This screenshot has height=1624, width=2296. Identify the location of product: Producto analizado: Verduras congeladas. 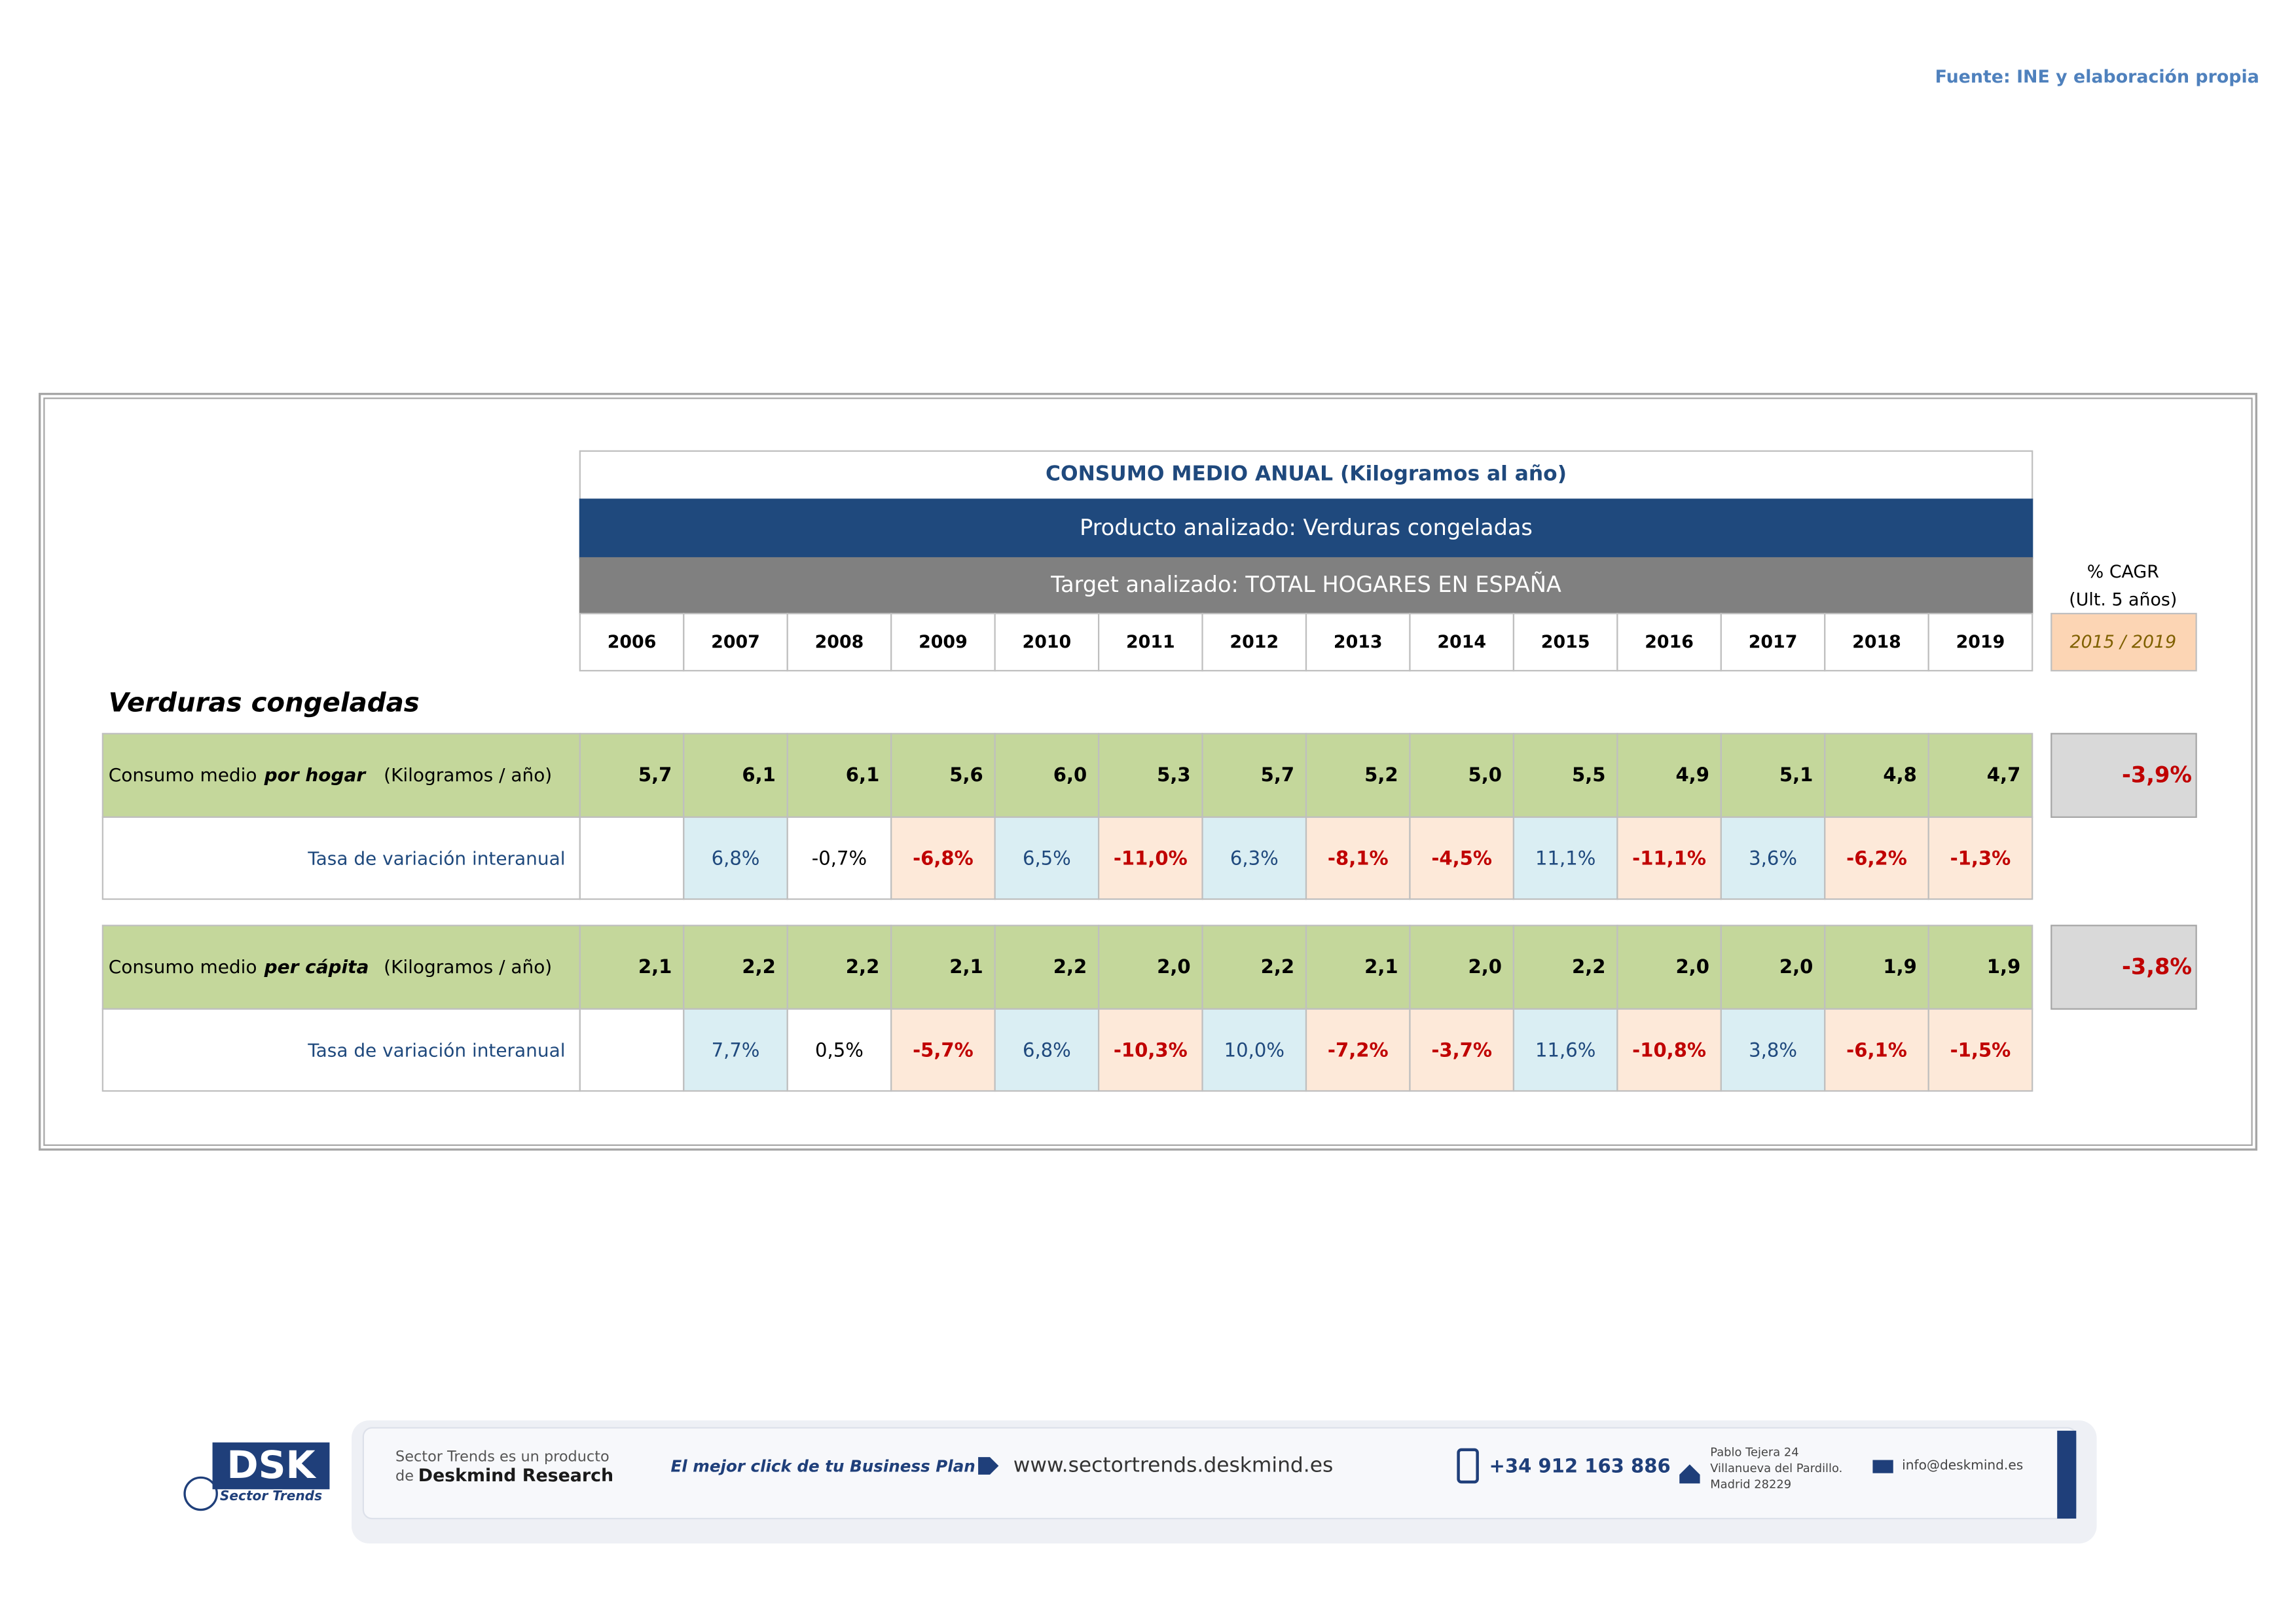
(1306, 527).